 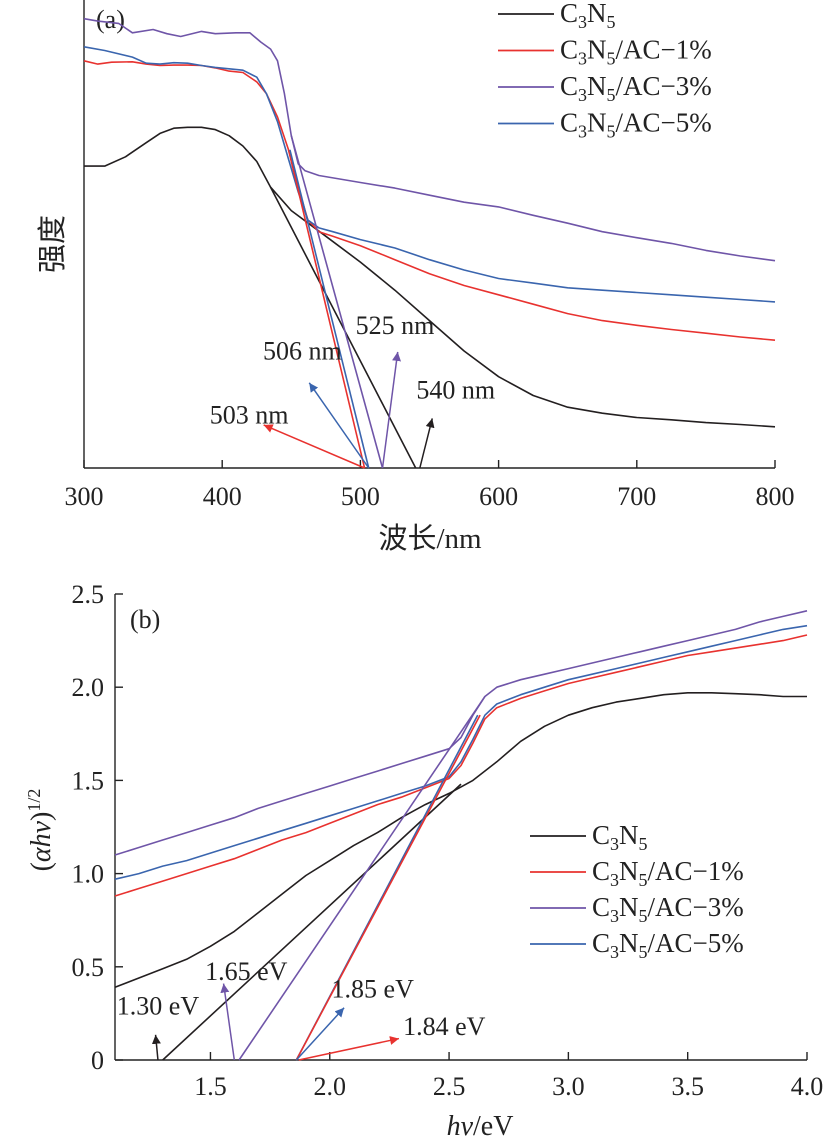 What do you see at coordinates (449, 1086) in the screenshot?
I see `x-tick-label: 2.5` at bounding box center [449, 1086].